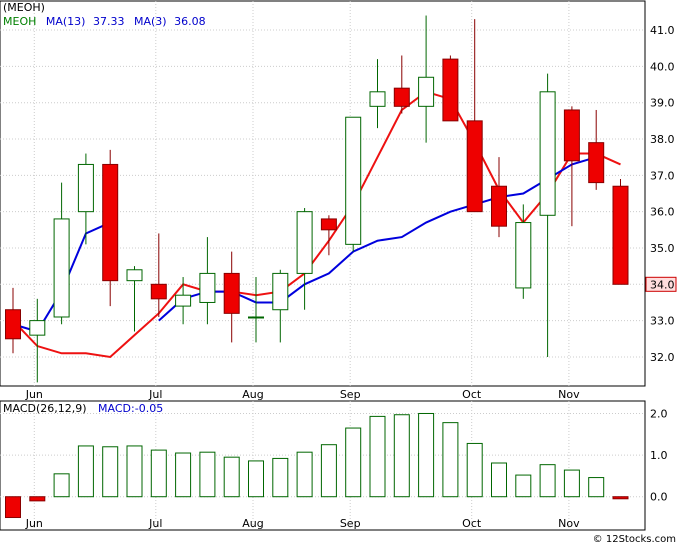  I want to click on legend-ma13-name: MA(13), so click(66, 21).